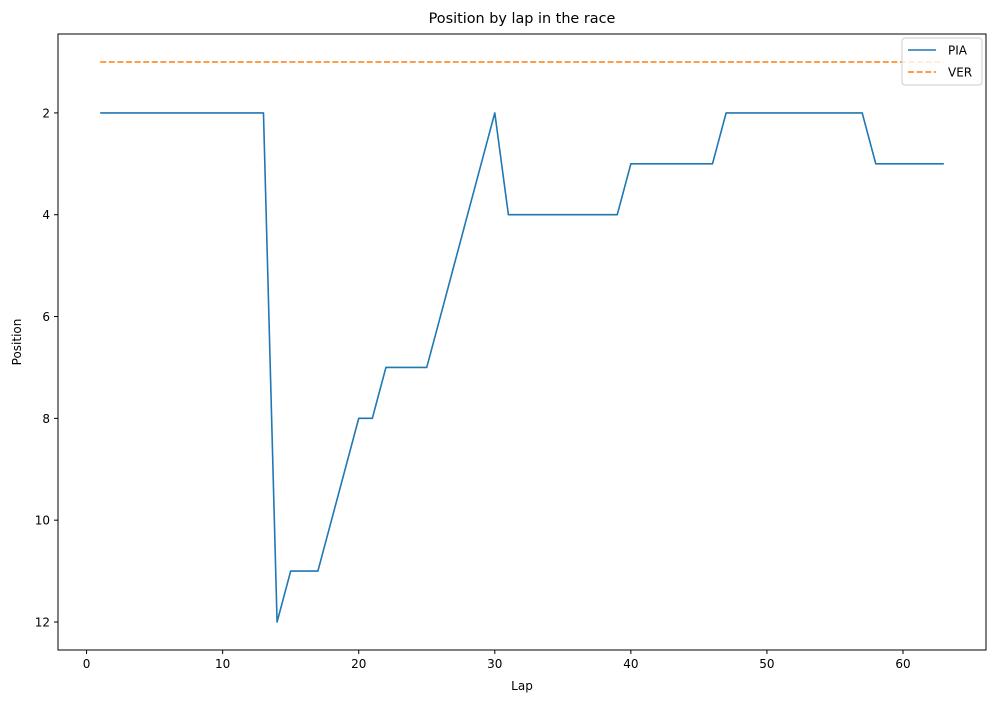  I want to click on y-tick-label: 6, so click(46, 317).